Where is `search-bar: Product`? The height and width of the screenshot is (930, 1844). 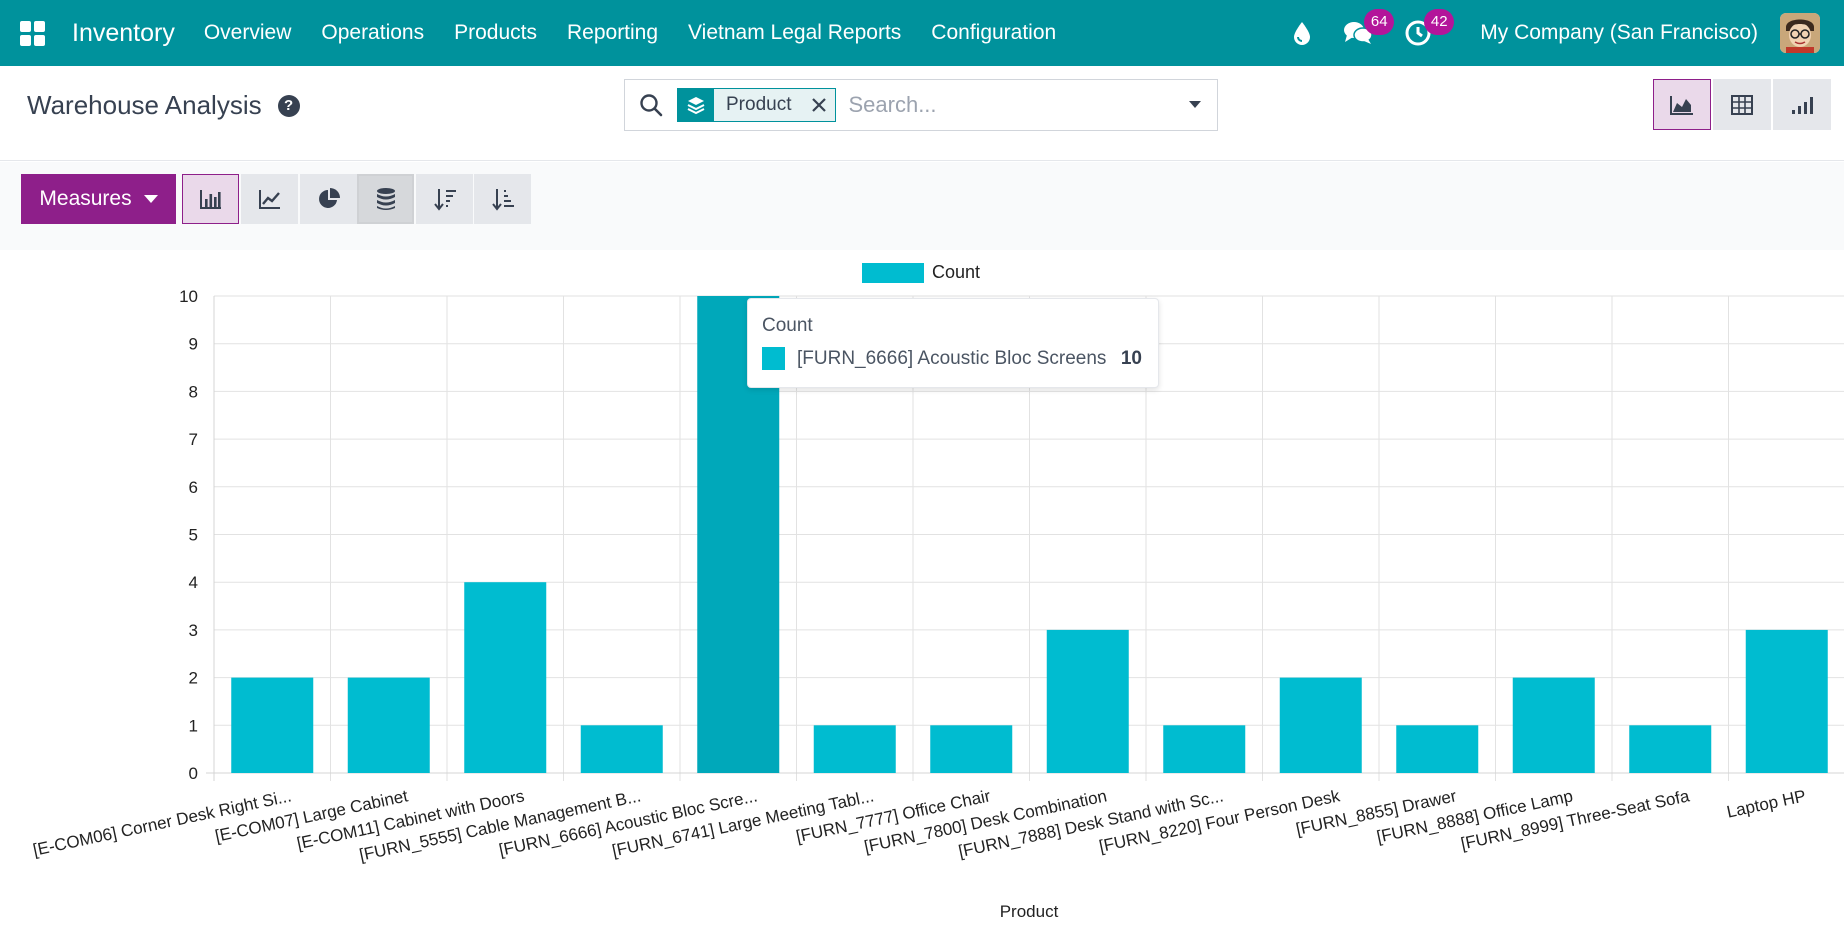 search-bar: Product is located at coordinates (921, 105).